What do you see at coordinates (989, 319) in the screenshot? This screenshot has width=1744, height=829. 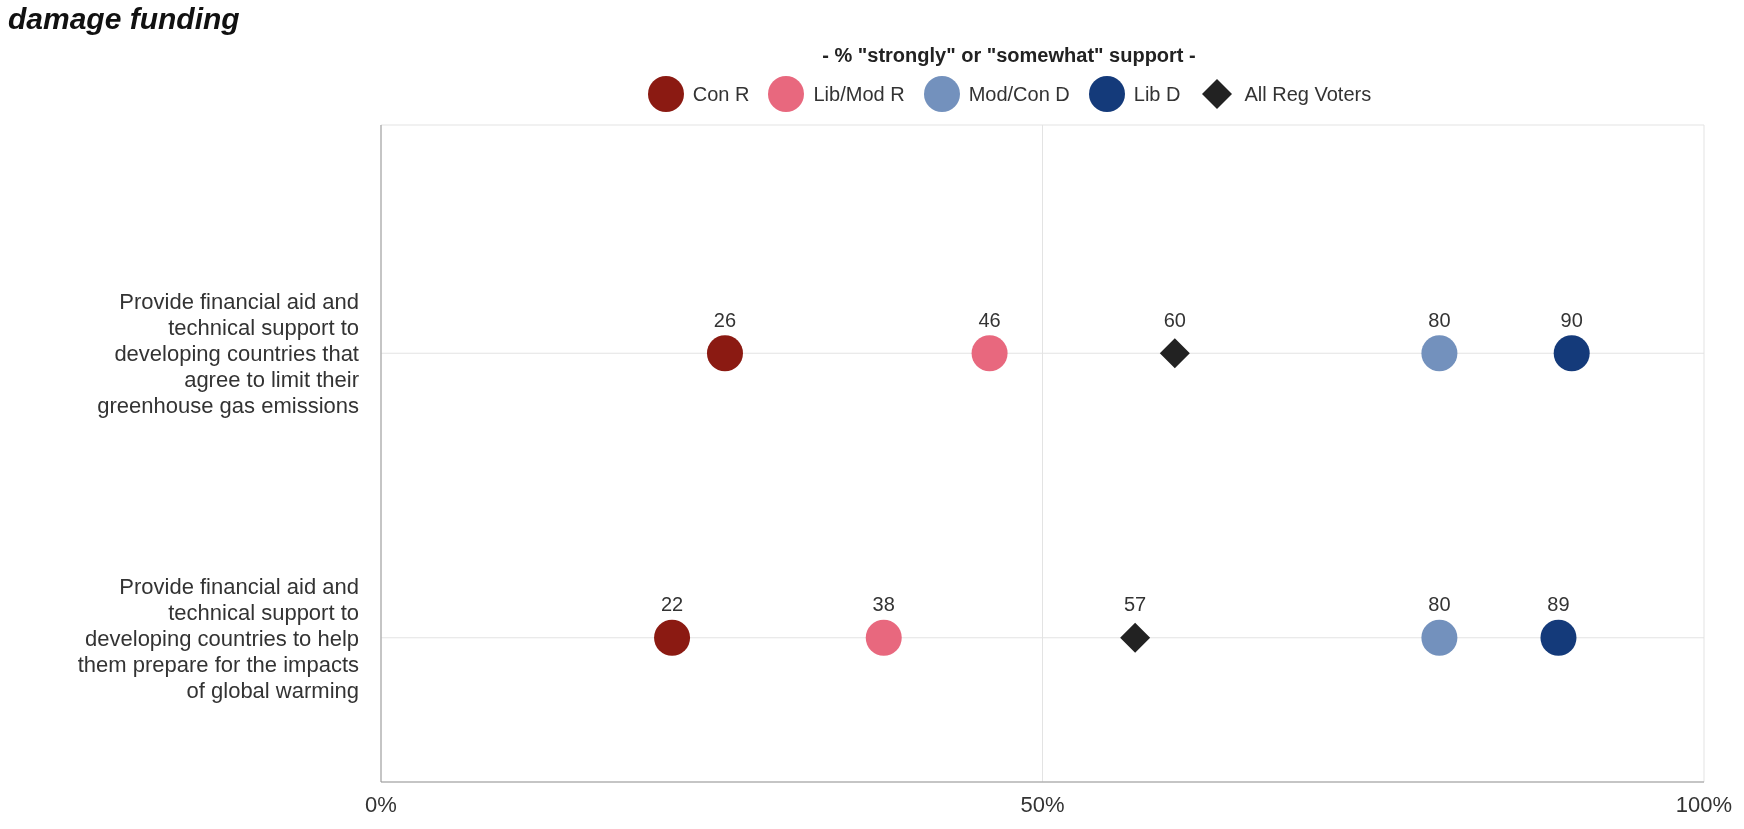 I see `data-label: 46` at bounding box center [989, 319].